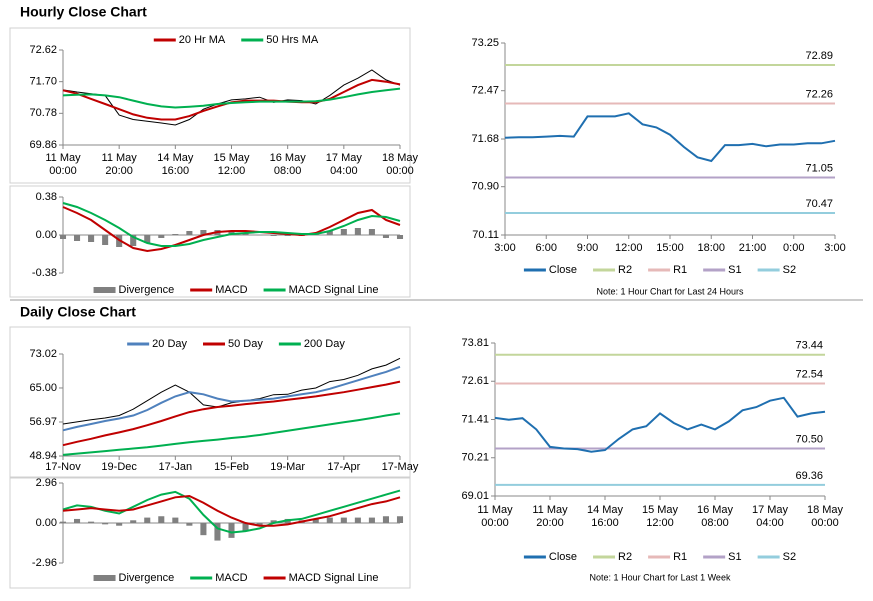 Image resolution: width=873 pixels, height=601 pixels. Describe the element at coordinates (475, 496) in the screenshot. I see `y-tick-label: 69.01` at that location.